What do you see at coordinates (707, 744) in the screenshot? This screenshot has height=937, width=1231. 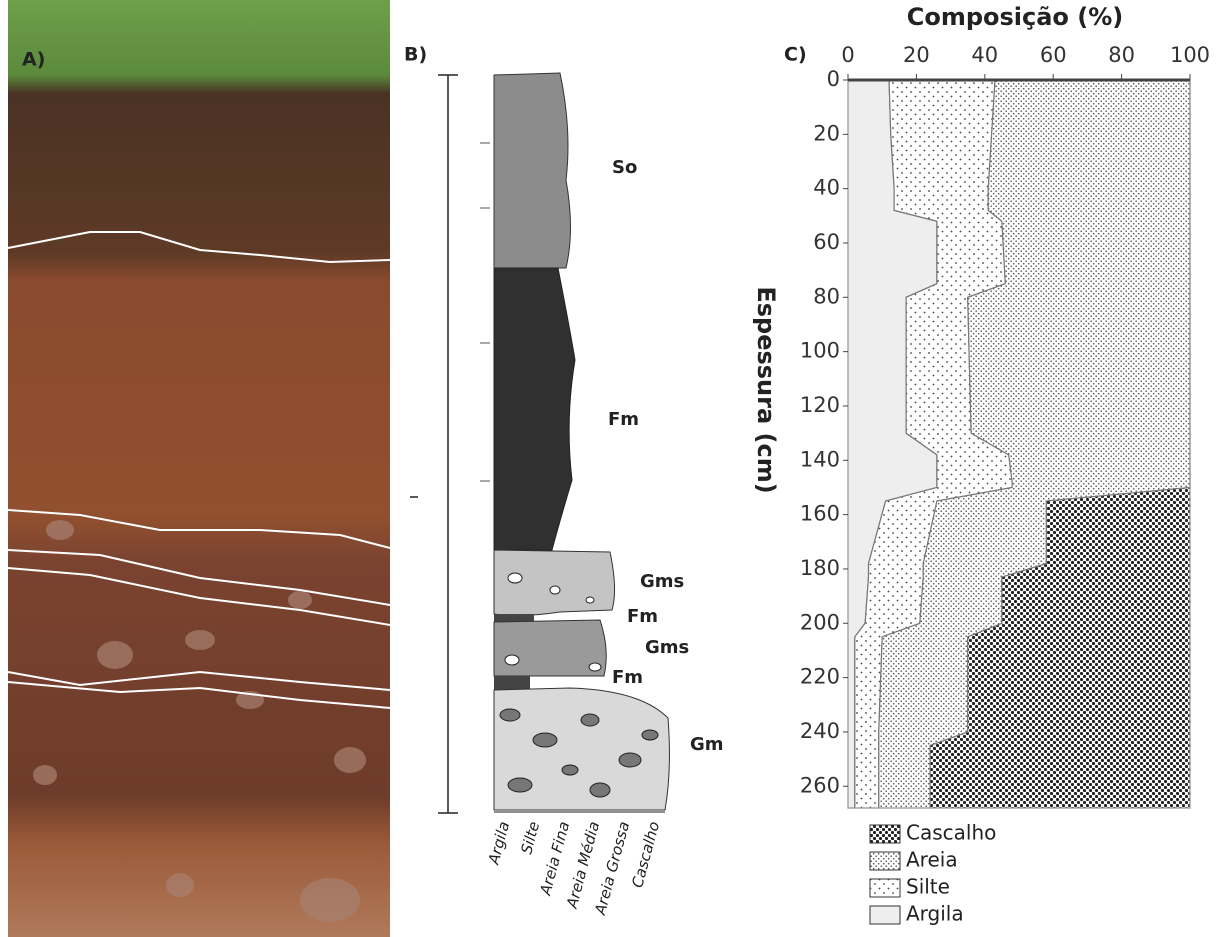 I see `unit-label: Gm` at bounding box center [707, 744].